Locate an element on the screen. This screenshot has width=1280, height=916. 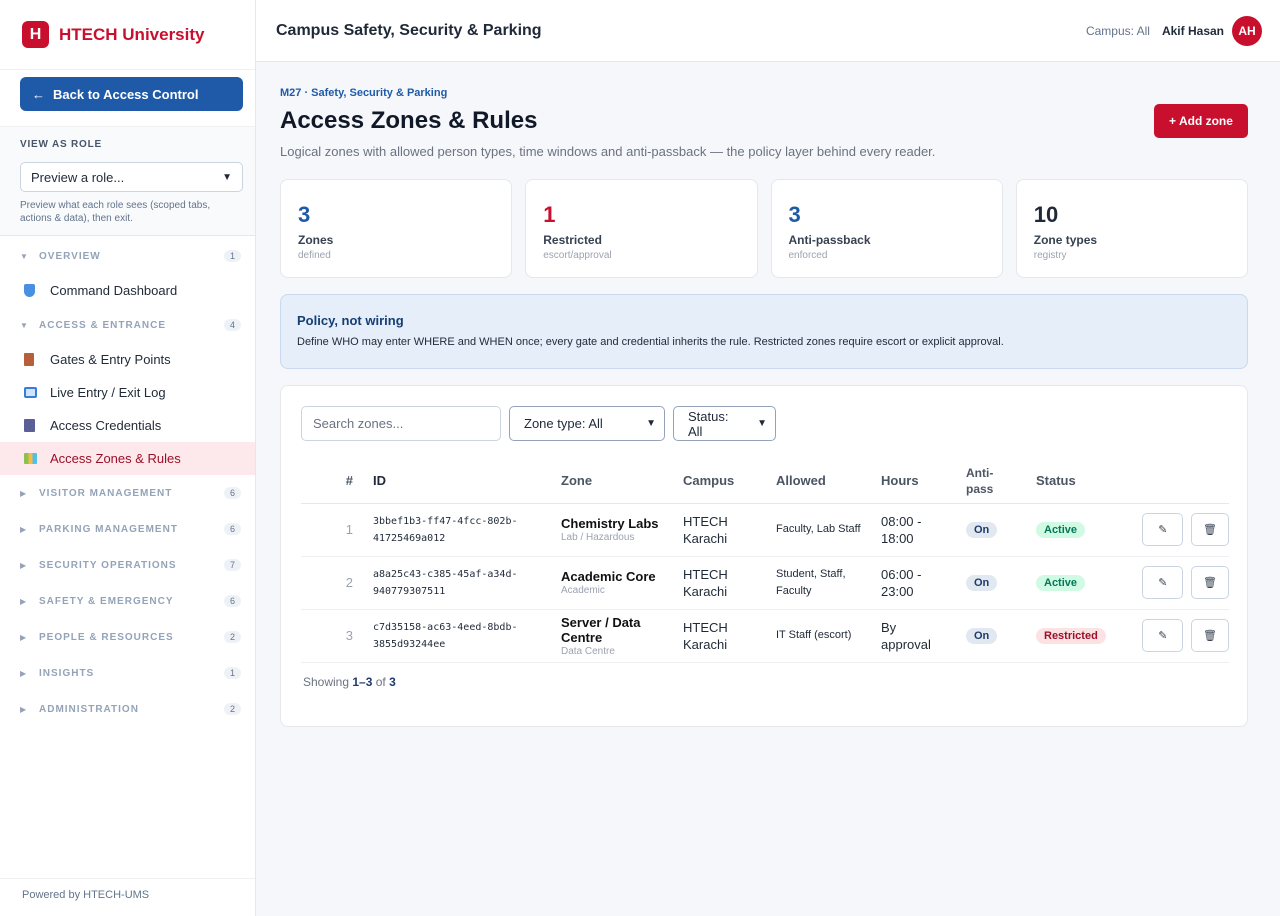
stat-sub: defined is located at coordinates (314, 255).